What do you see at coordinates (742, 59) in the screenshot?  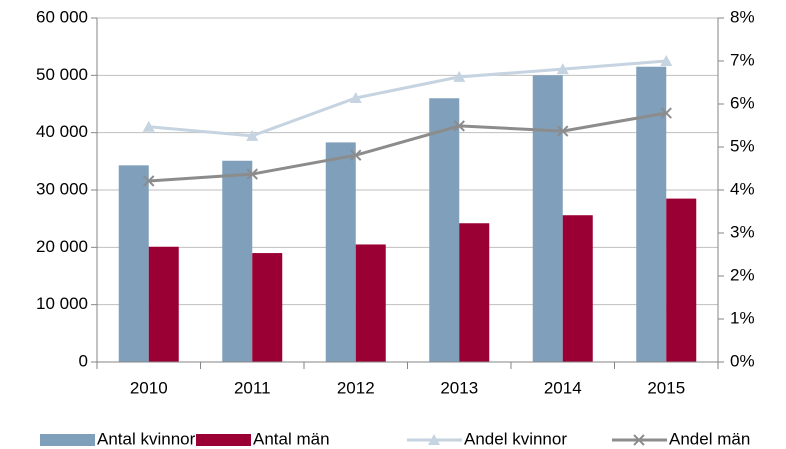 I see `y2-tick-label: 7%` at bounding box center [742, 59].